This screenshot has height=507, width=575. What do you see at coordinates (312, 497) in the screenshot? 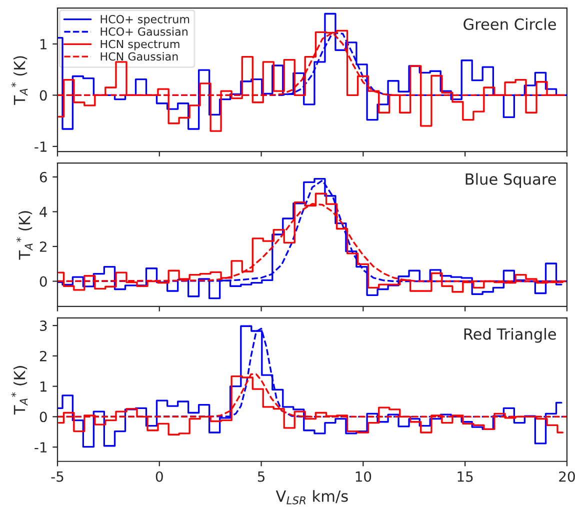
I see `x-axis-title: V$_{LSR}$ km/s` at bounding box center [312, 497].